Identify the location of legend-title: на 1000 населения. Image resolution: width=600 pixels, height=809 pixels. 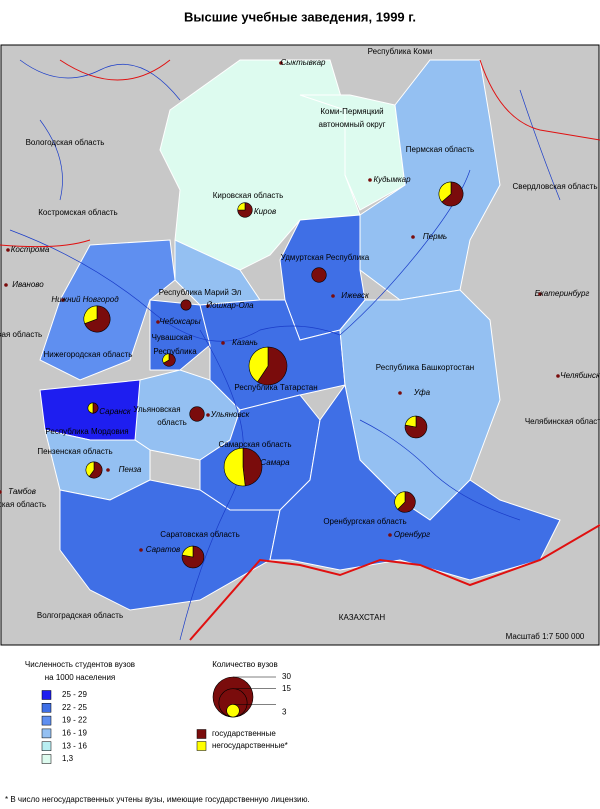
(80, 677).